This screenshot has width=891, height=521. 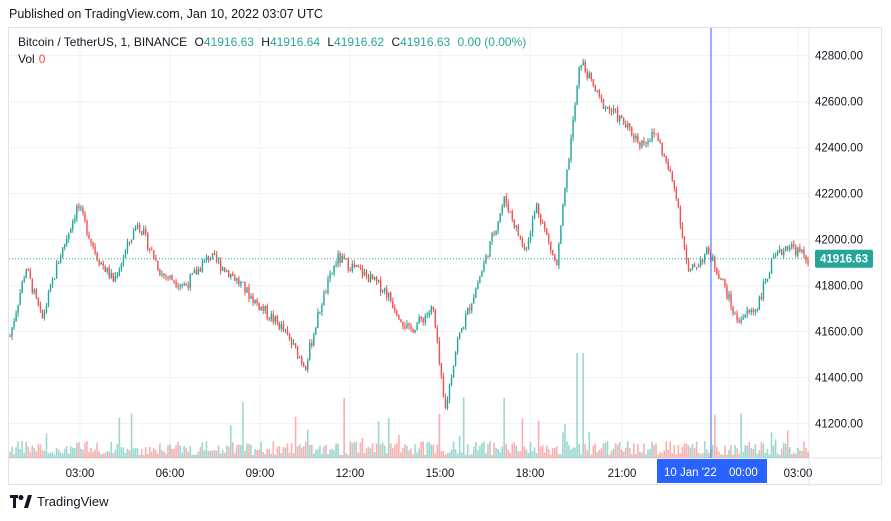 I want to click on close-value: 41916.63, so click(x=425, y=42).